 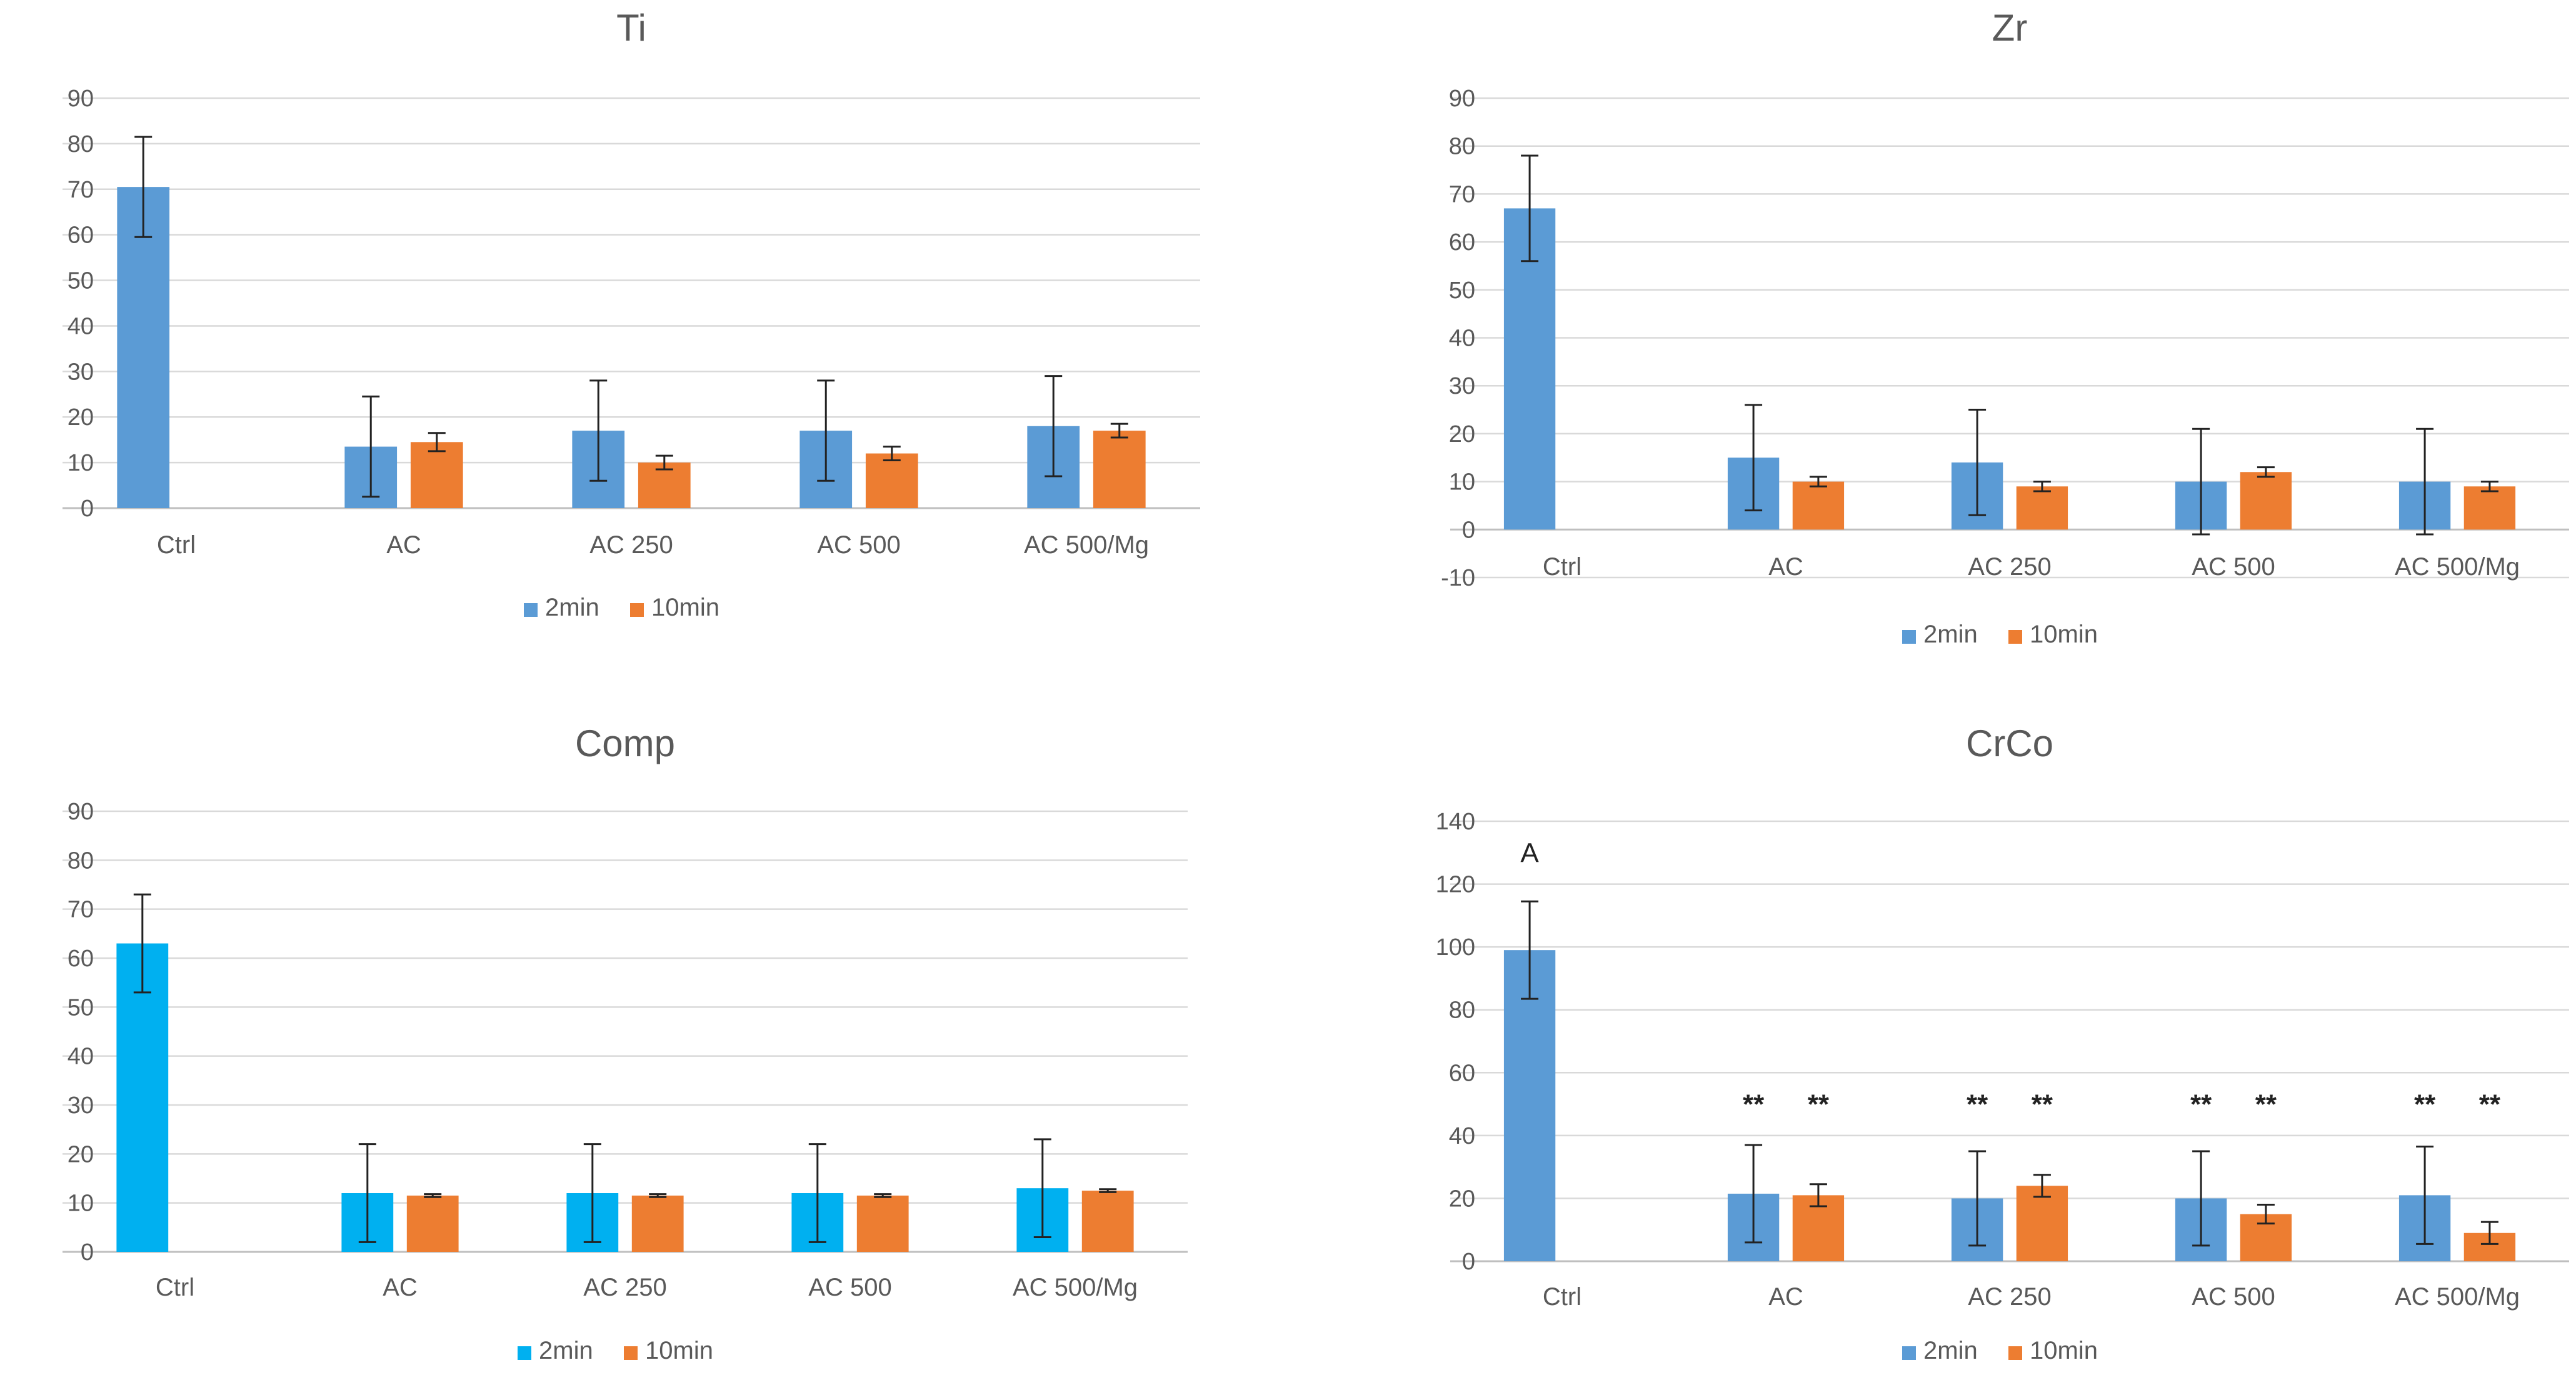 I want to click on y-tick-label: 140, so click(x=1455, y=822).